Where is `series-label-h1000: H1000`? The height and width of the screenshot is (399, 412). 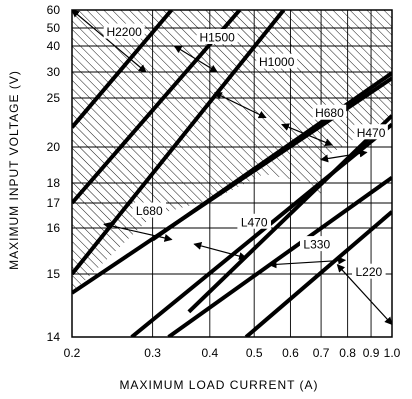
series-label-h1000: H1000 is located at coordinates (277, 62).